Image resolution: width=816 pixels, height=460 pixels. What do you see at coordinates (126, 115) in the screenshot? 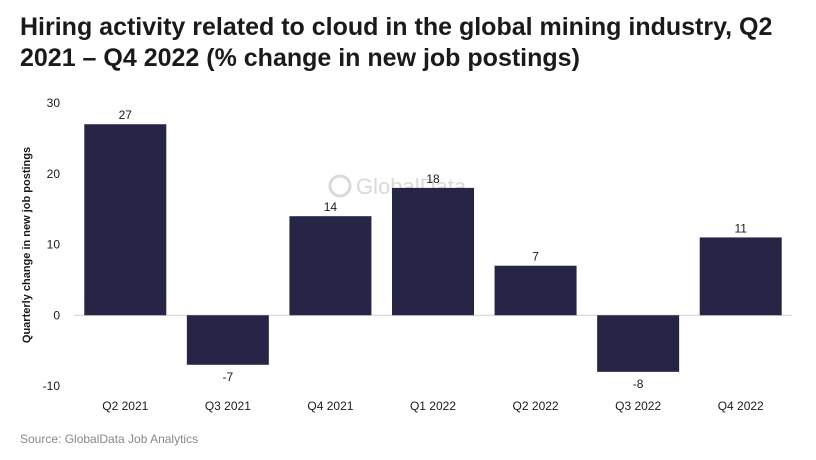
I see `data-label: 27` at bounding box center [126, 115].